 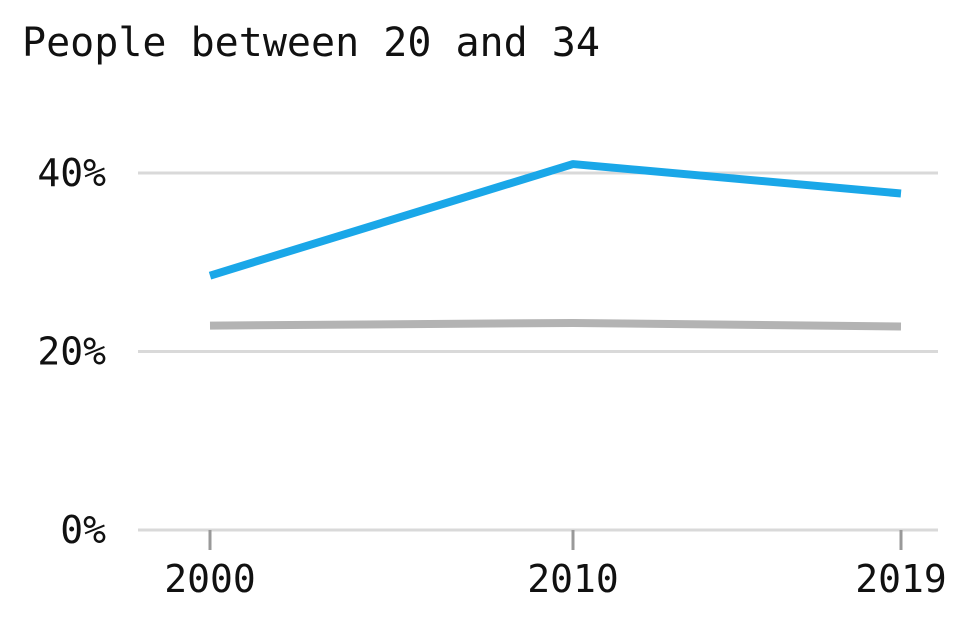 I want to click on chart-title: People between 20 and 34, so click(x=311, y=43).